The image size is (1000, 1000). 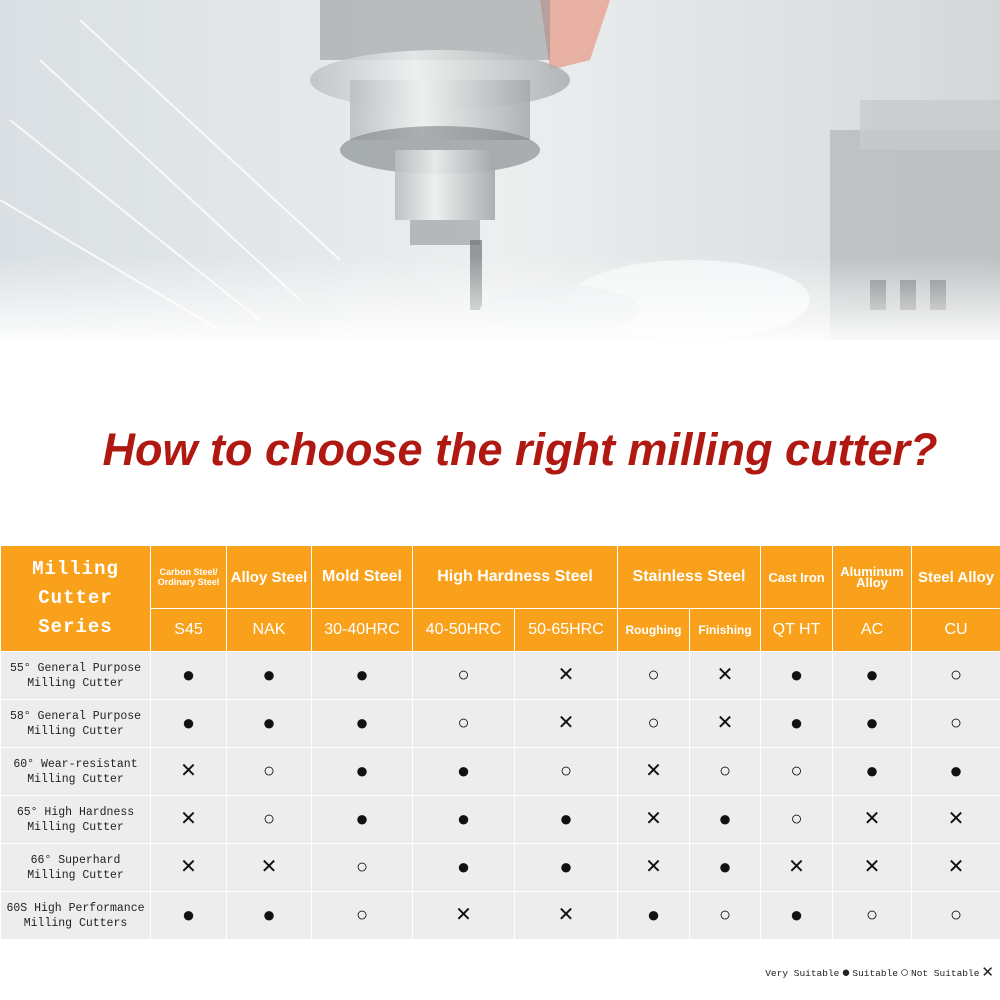 I want to click on legend-suitable-label: Suitable, so click(x=875, y=973).